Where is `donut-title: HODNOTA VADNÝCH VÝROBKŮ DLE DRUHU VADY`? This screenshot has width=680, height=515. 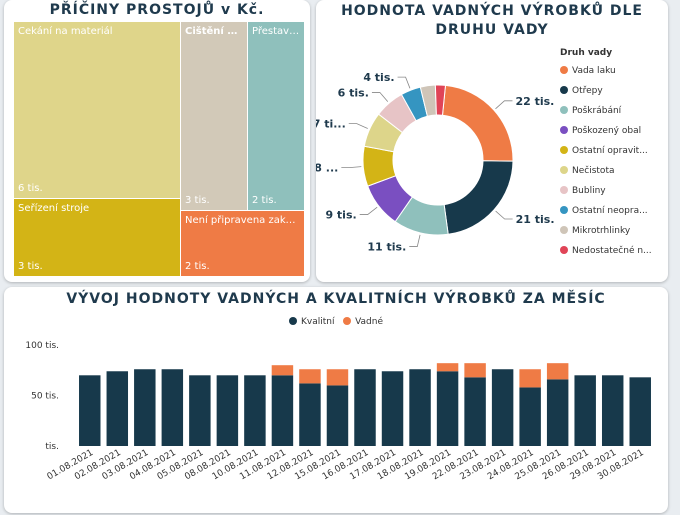
donut-title: HODNOTA VADNÝCH VÝROBKŮ DLE DRUHU VADY is located at coordinates (492, 21).